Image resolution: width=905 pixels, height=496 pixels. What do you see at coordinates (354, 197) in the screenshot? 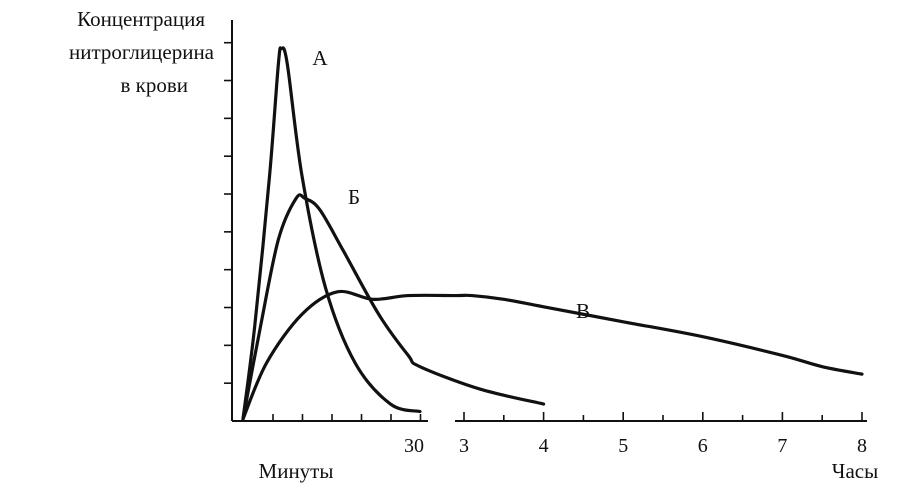
I see `series-label: Б` at bounding box center [354, 197].